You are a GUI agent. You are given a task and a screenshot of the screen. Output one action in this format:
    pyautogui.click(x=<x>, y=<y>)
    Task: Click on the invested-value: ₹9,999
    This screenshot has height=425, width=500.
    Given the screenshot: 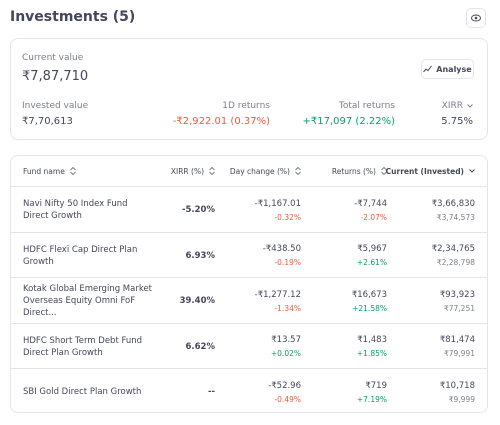 What is the action you would take?
    pyautogui.click(x=461, y=399)
    